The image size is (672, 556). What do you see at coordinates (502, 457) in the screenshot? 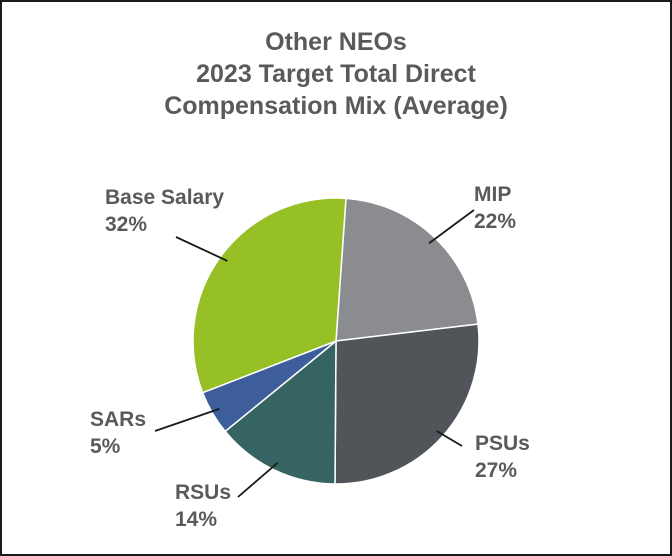
I see `label-psus: PSUs 27%` at bounding box center [502, 457].